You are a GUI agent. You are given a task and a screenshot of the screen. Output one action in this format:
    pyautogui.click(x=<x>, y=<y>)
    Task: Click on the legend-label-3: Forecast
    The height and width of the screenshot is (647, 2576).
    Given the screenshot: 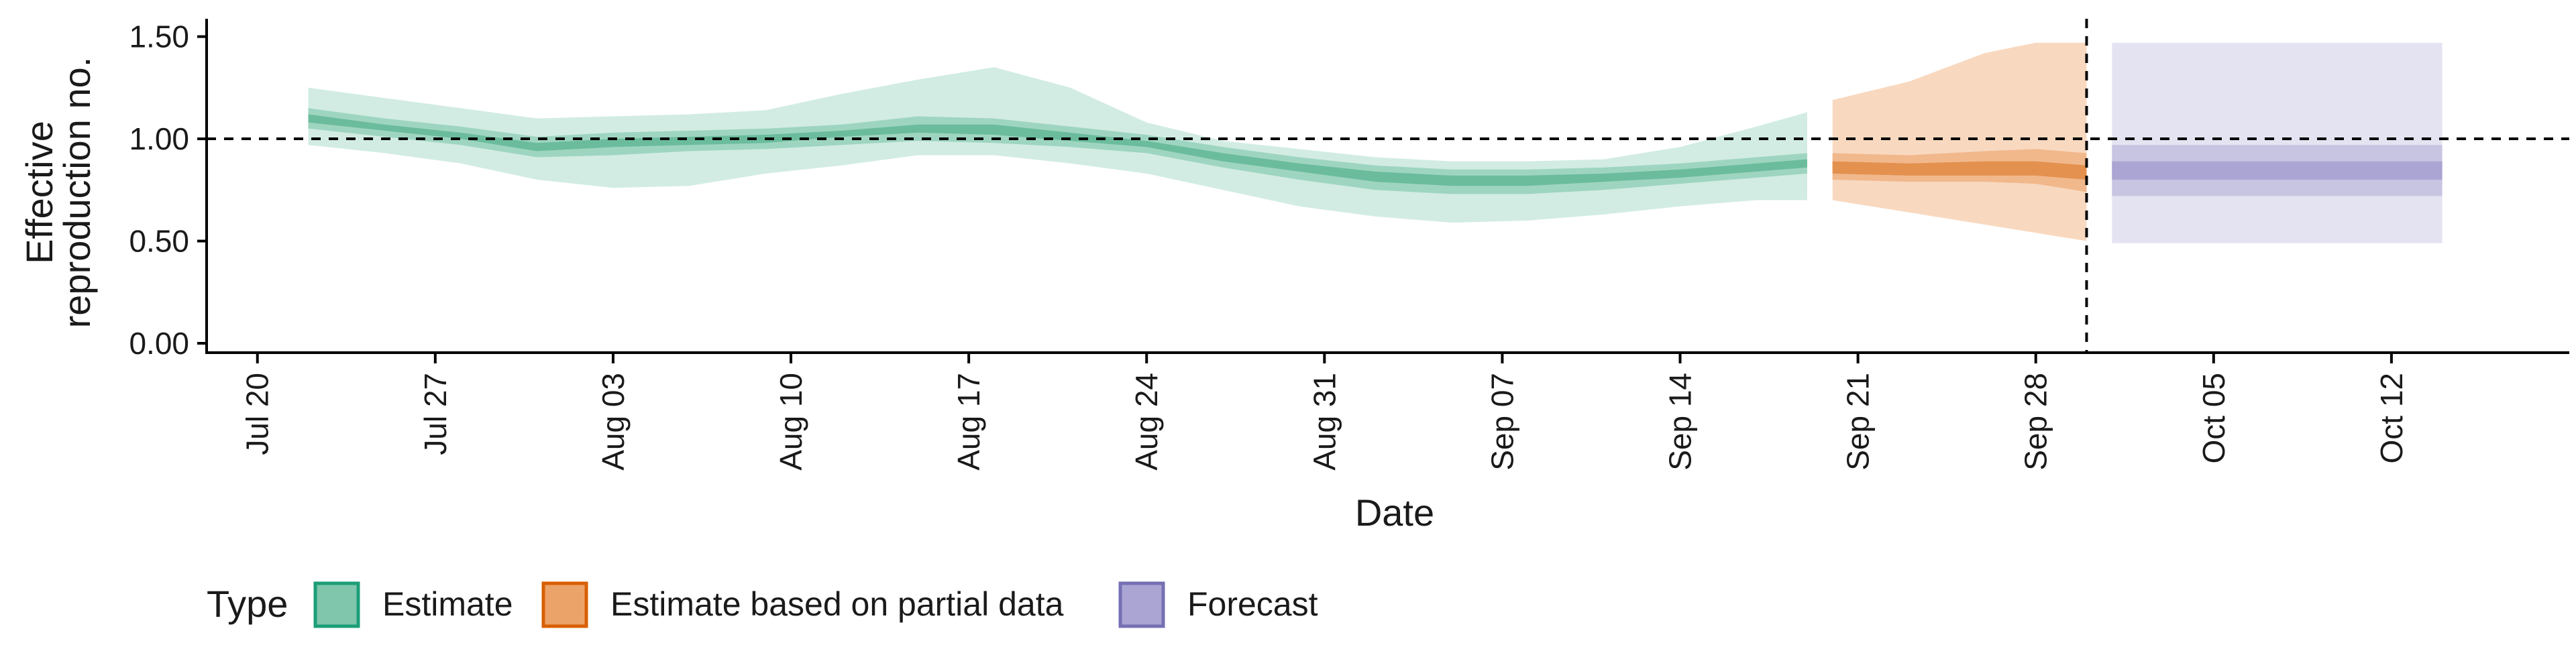 What is the action you would take?
    pyautogui.click(x=1252, y=604)
    